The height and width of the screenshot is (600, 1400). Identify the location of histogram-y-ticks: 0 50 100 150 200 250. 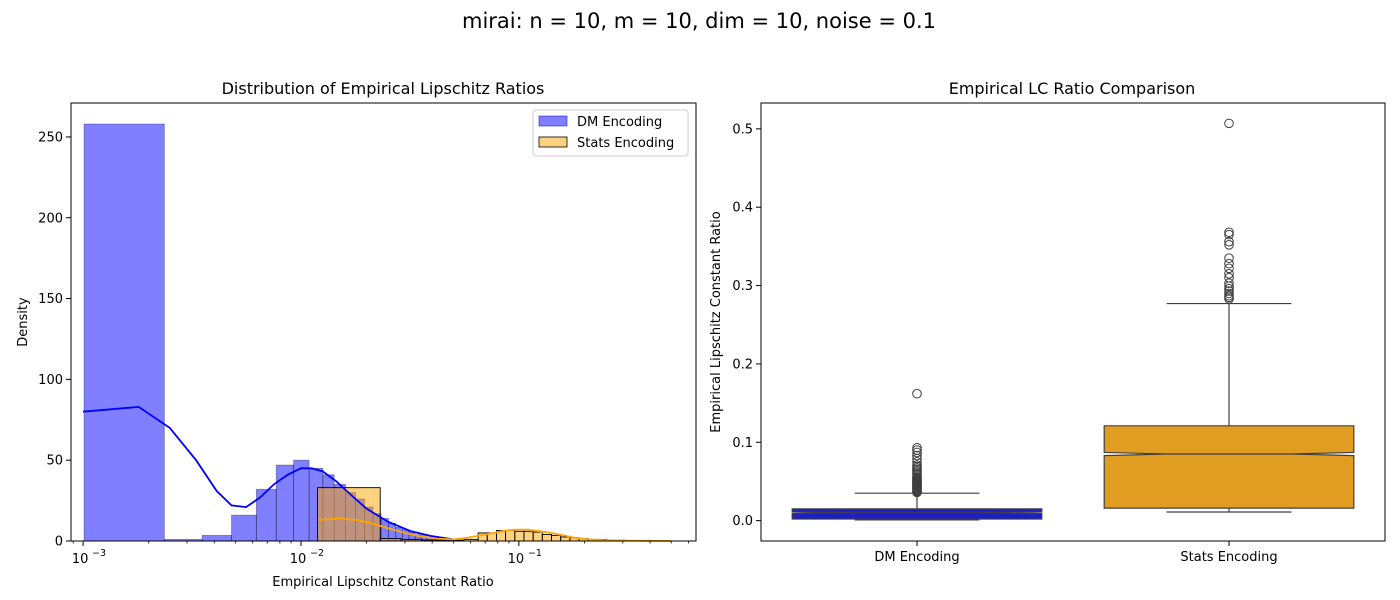
(54, 340).